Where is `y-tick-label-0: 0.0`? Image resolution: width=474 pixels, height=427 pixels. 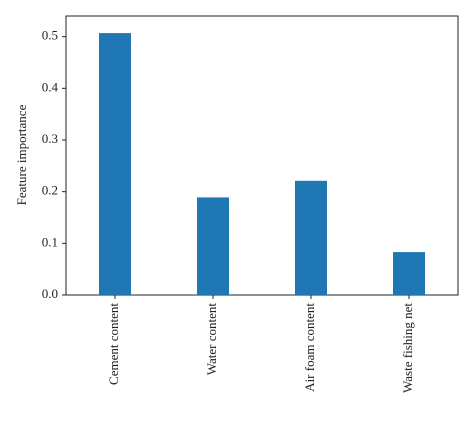
y-tick-label-0: 0.0 is located at coordinates (50, 293).